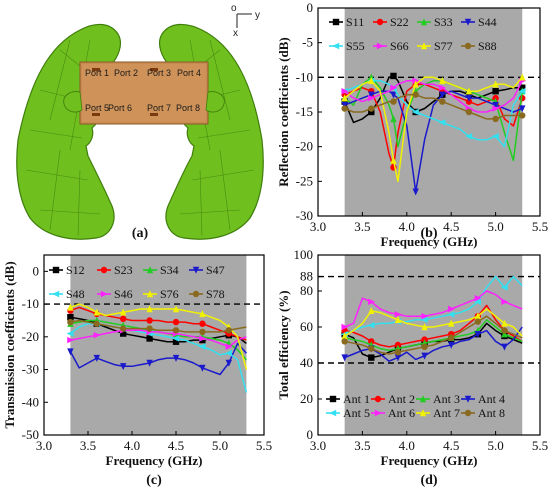 This screenshot has width=550, height=491. I want to click on legend-label: Ant 4, so click(491, 399).